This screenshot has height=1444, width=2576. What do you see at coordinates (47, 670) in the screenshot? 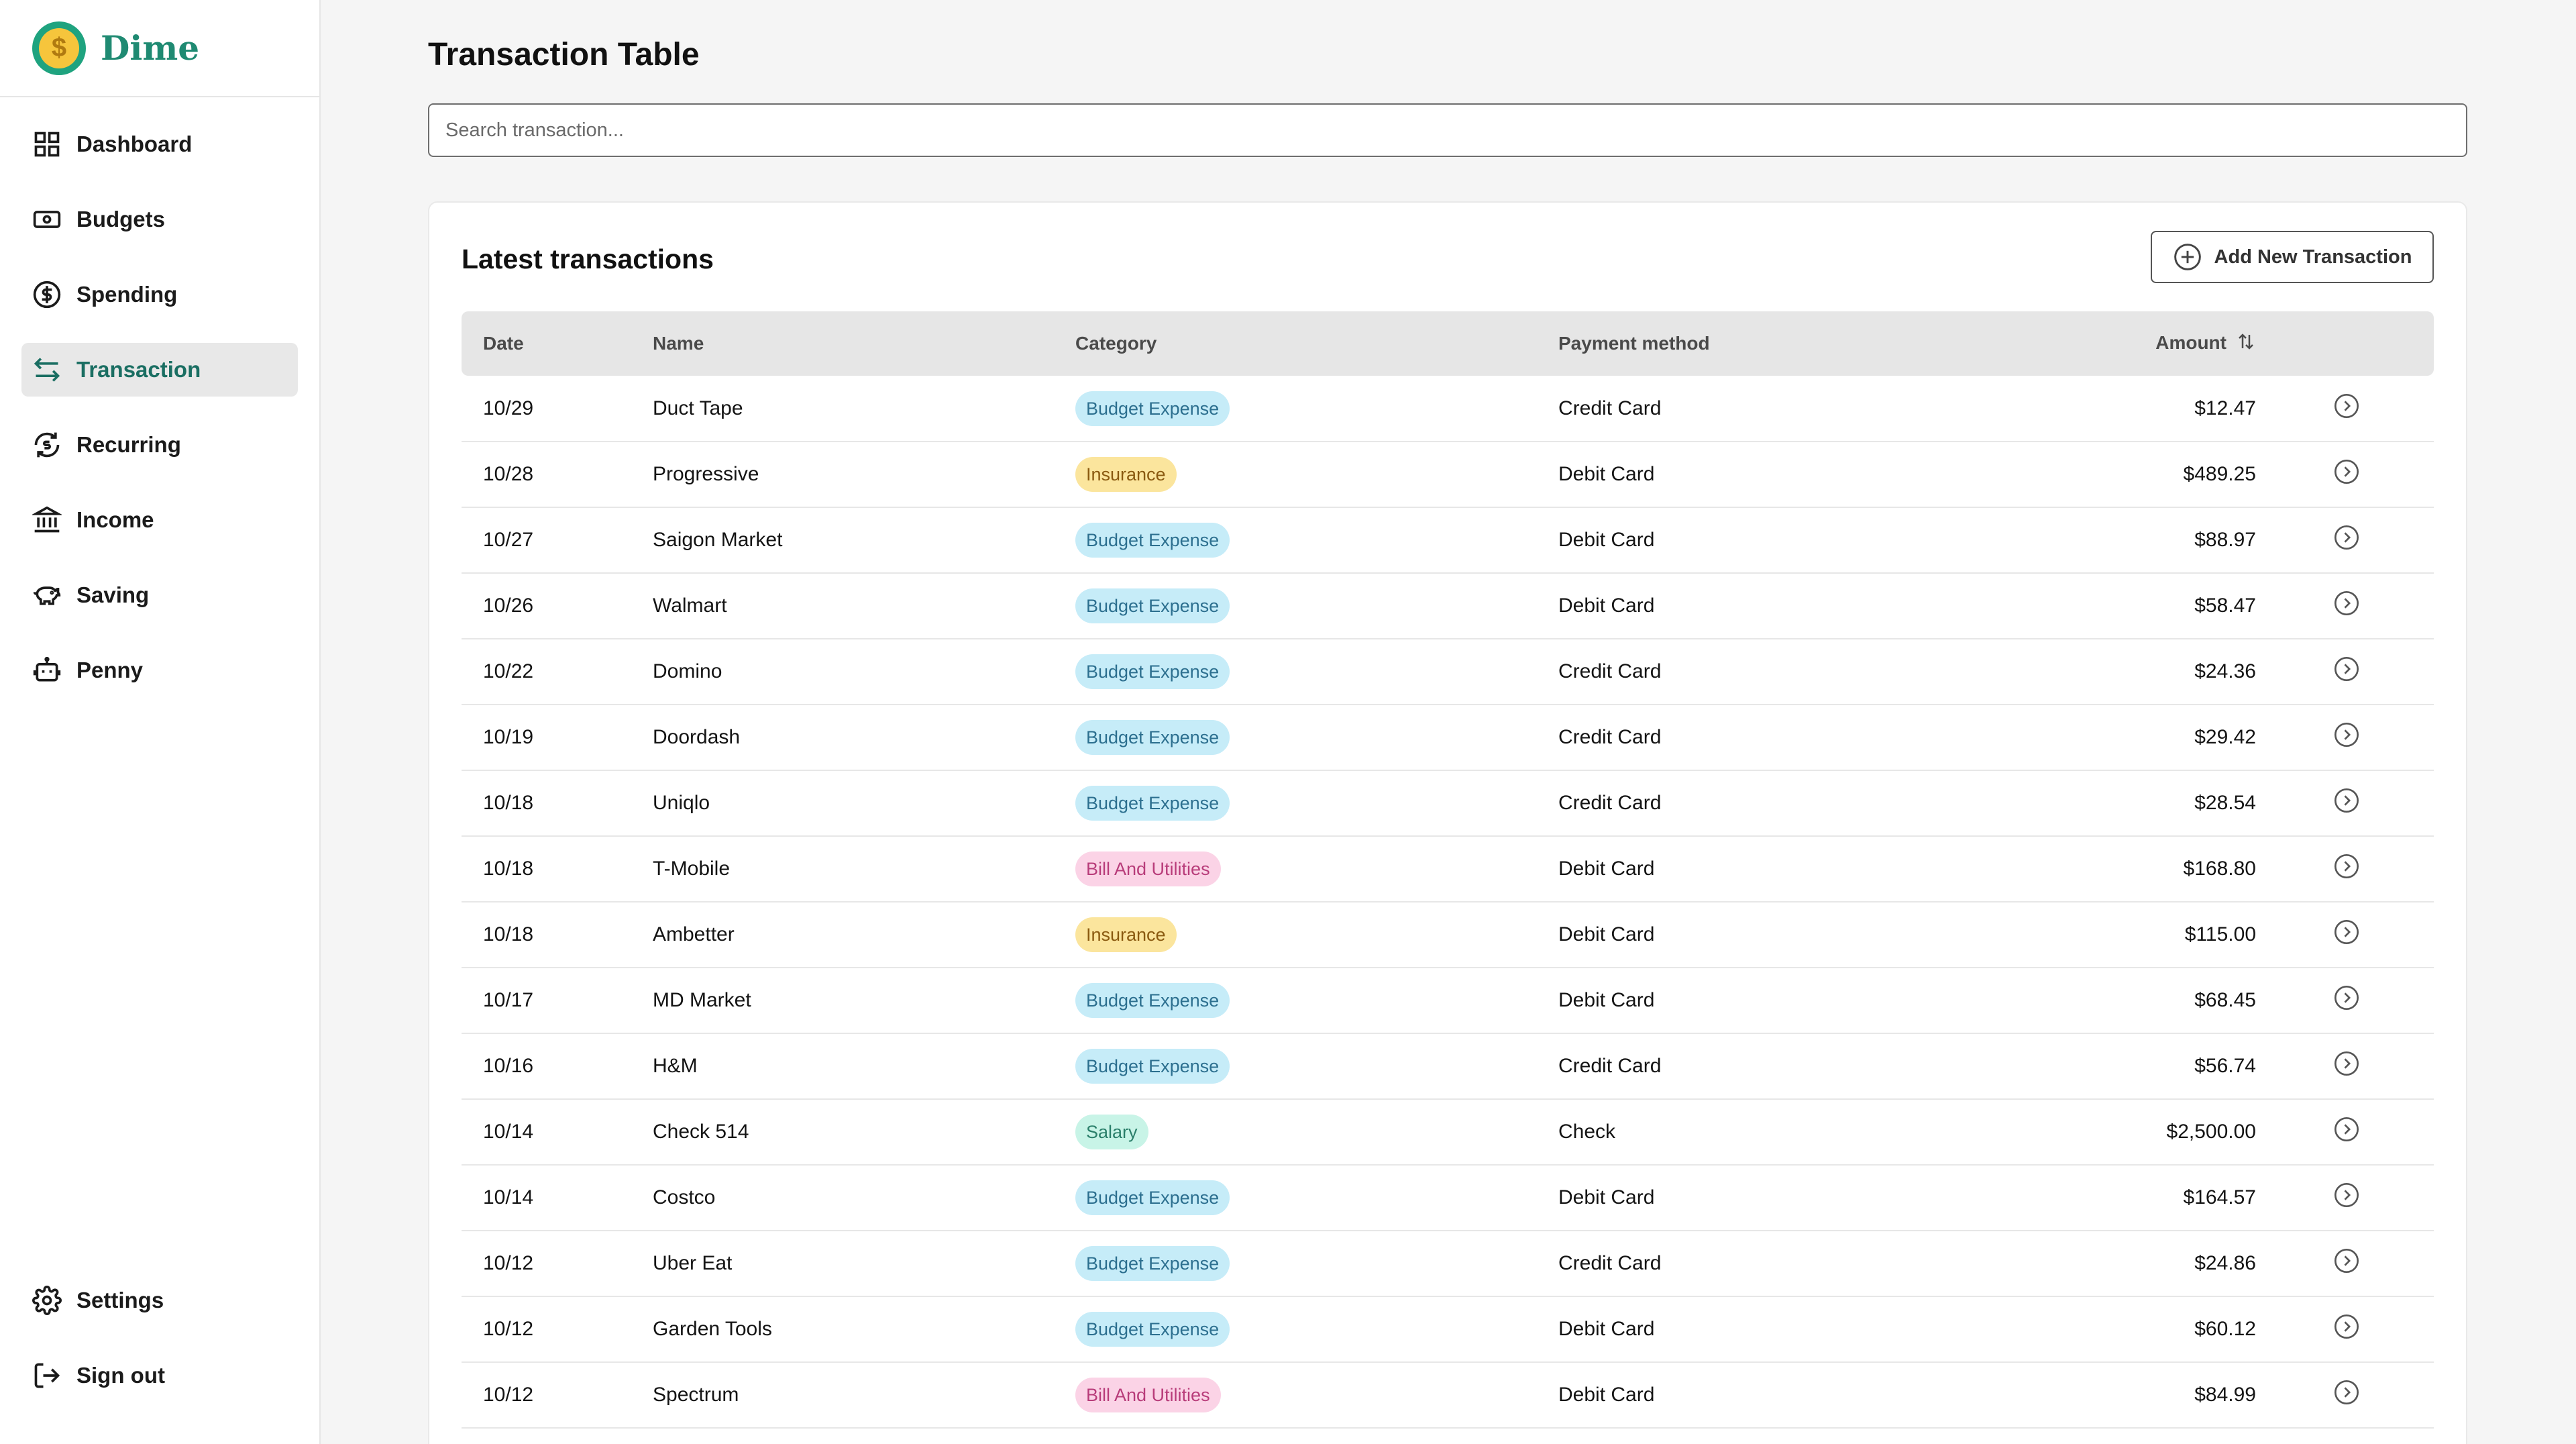
I see `penny-icon` at bounding box center [47, 670].